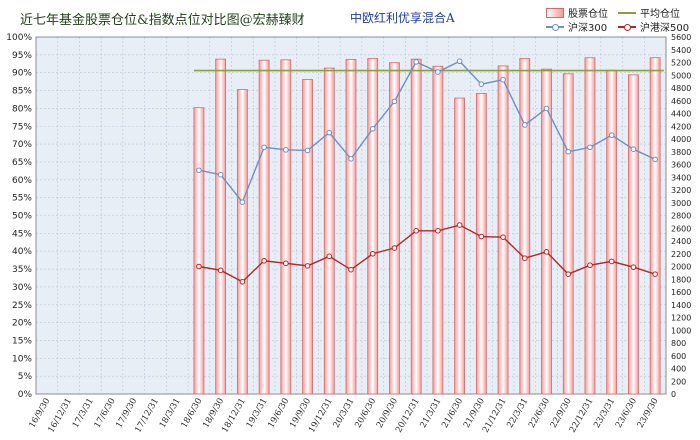 The width and height of the screenshot is (700, 440). What do you see at coordinates (22, 234) in the screenshot?
I see `left-tick-label: 45%` at bounding box center [22, 234].